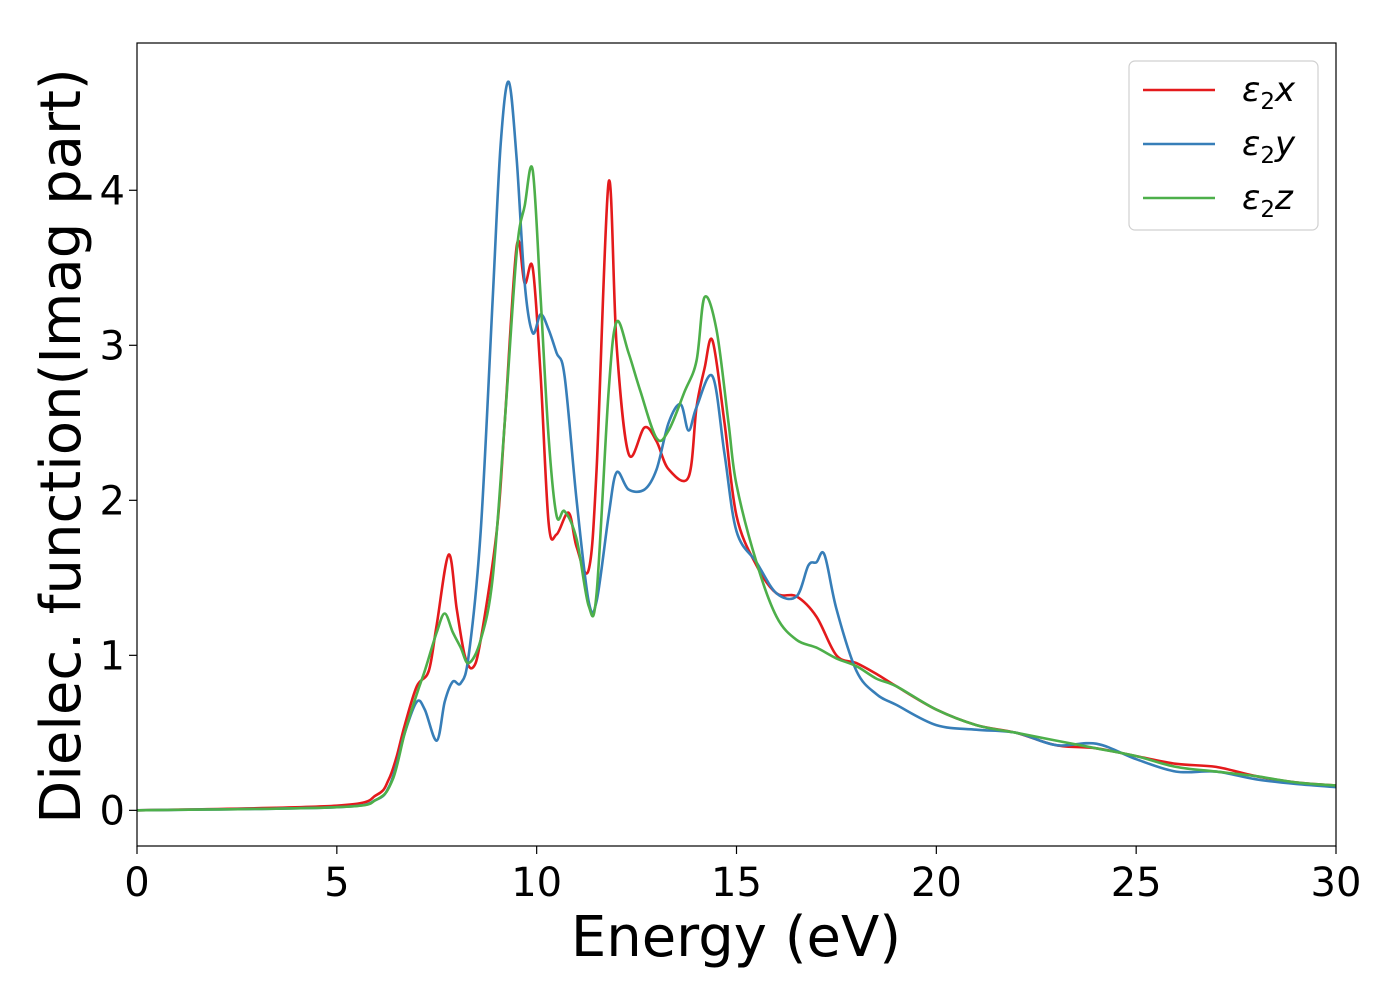 The image size is (1400, 1000). What do you see at coordinates (1269, 92) in the screenshot?
I see `legend-label: ε2x` at bounding box center [1269, 92].